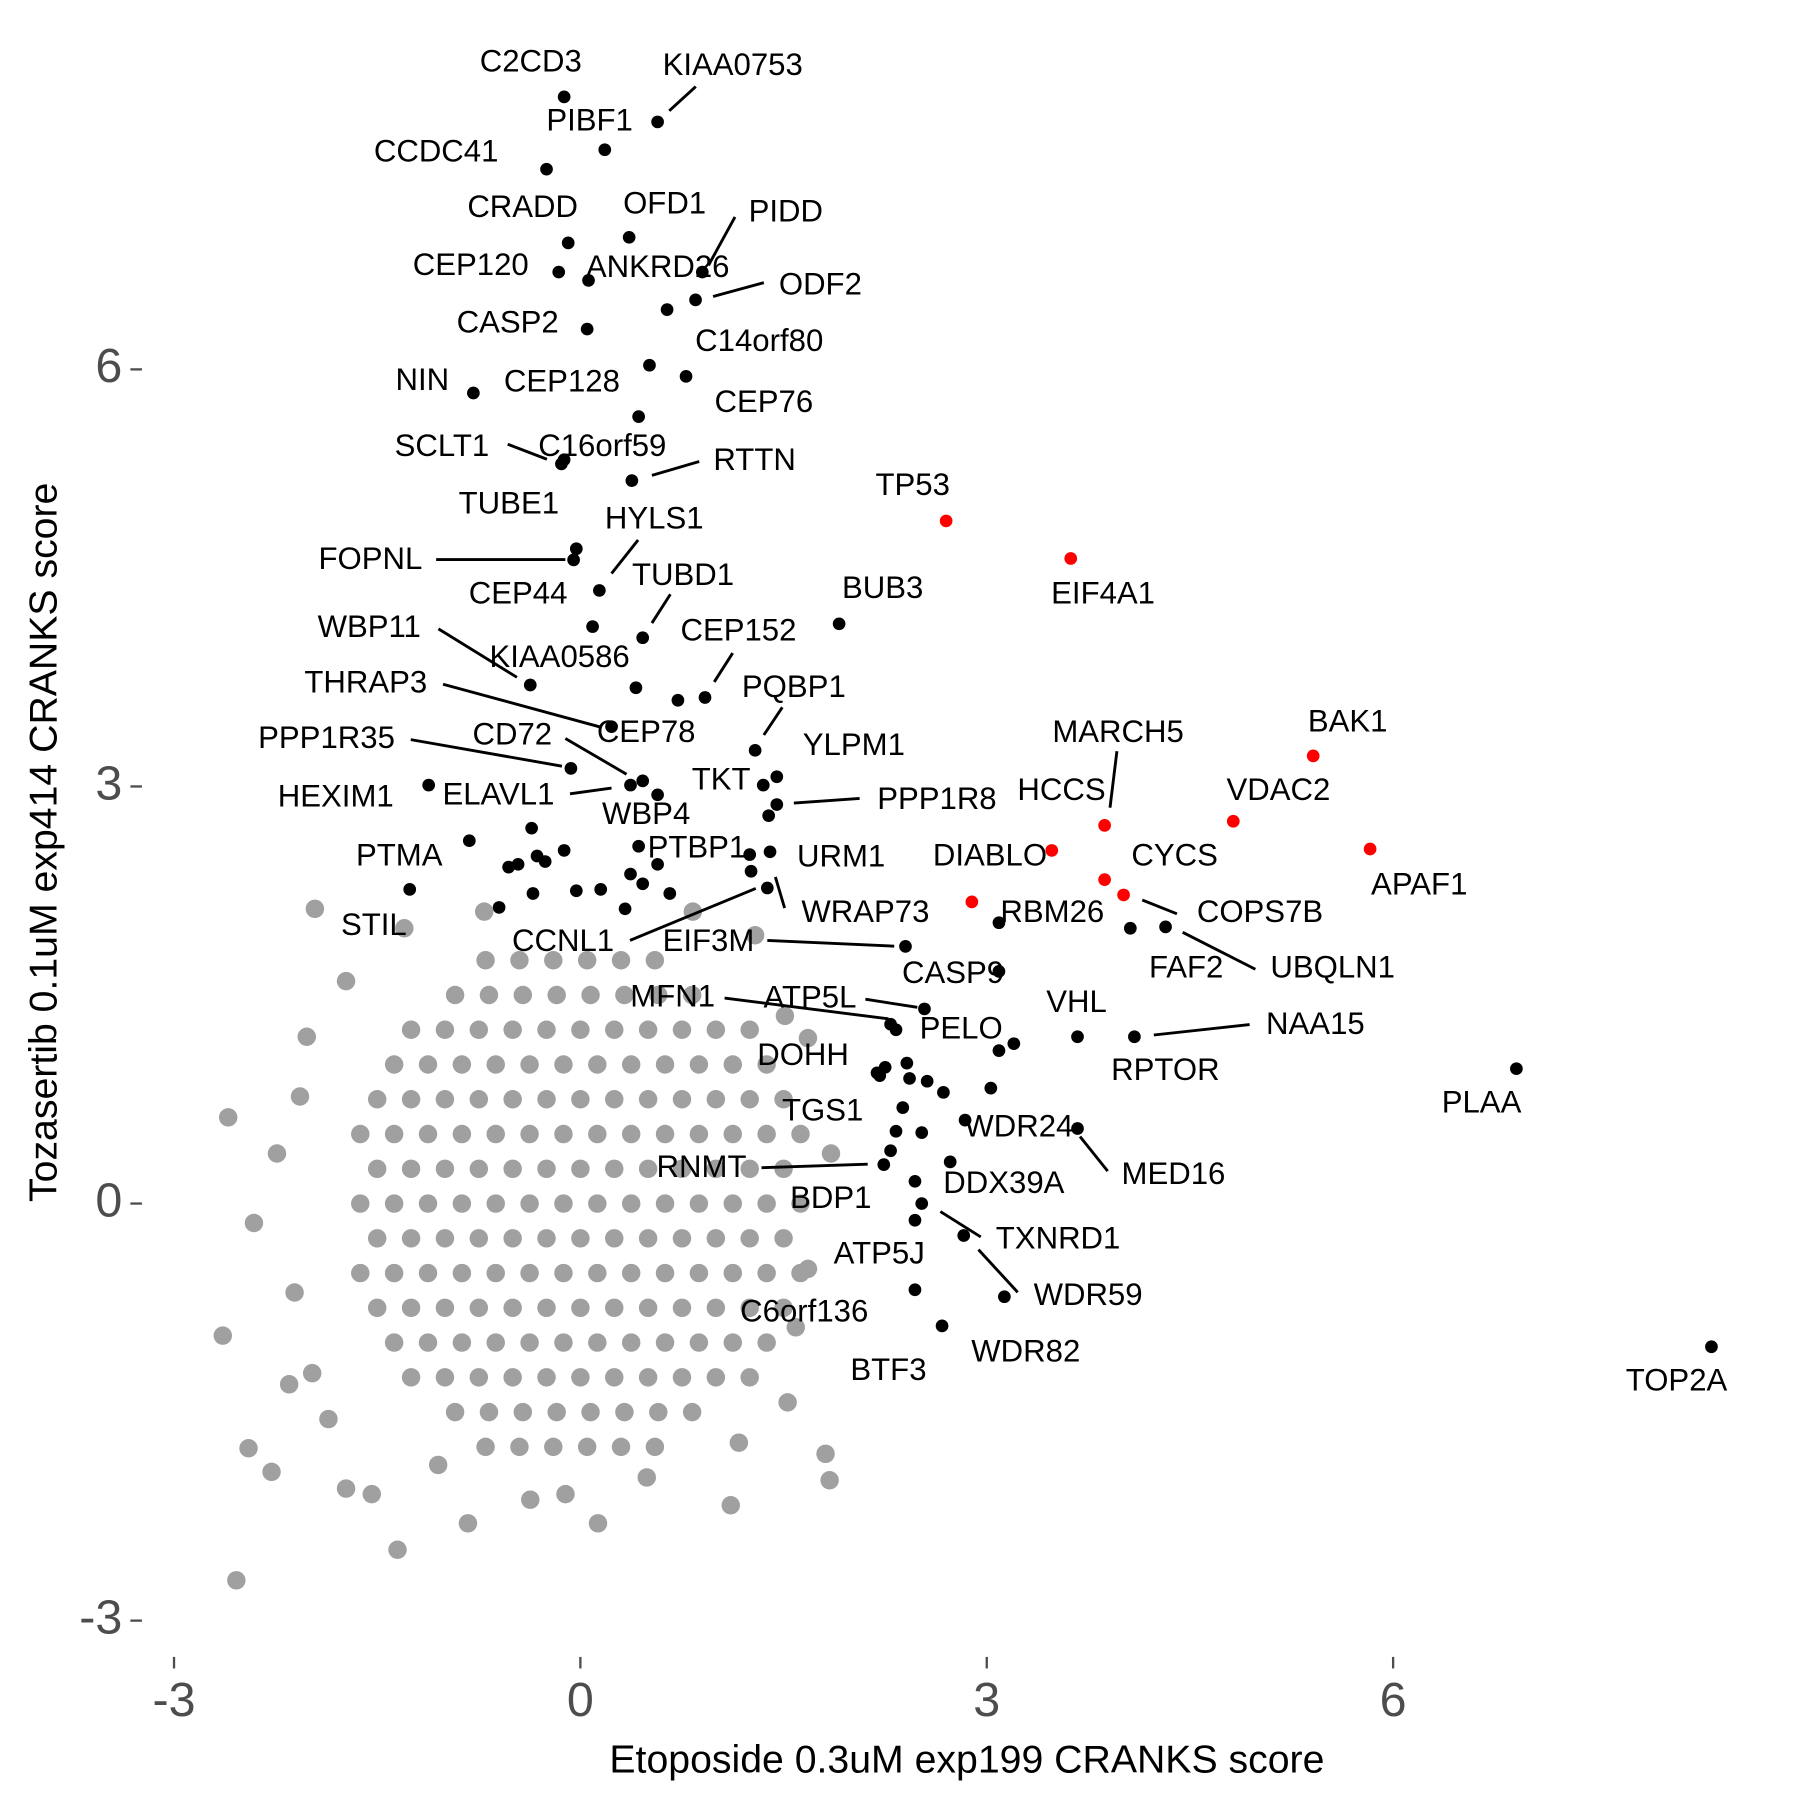 This screenshot has height=1800, width=1800. Describe the element at coordinates (854, 744) in the screenshot. I see `point-label: YLPM1` at that location.